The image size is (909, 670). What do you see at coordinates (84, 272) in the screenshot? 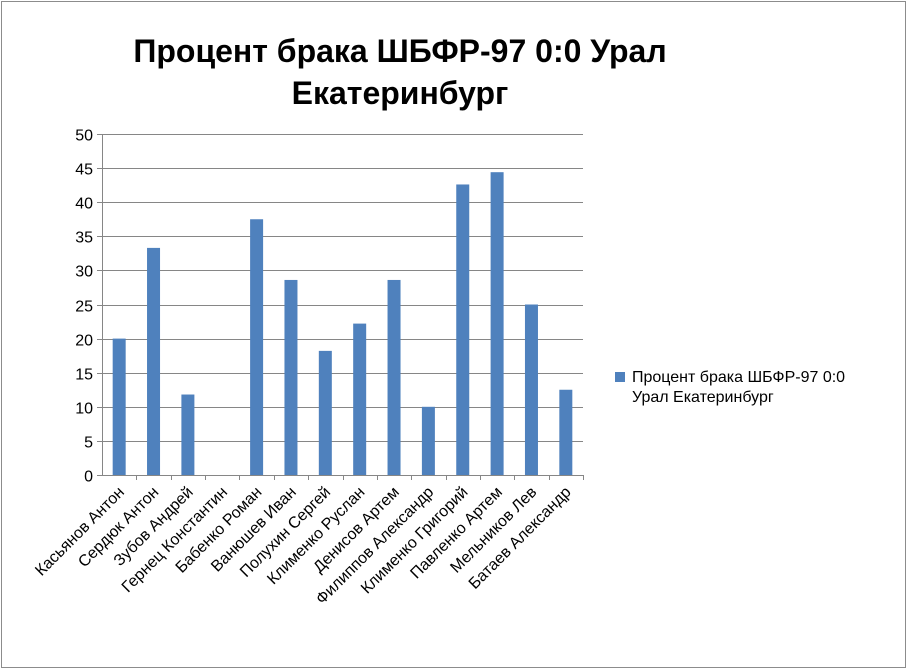
I see `y-tick-label: 30` at bounding box center [84, 272].